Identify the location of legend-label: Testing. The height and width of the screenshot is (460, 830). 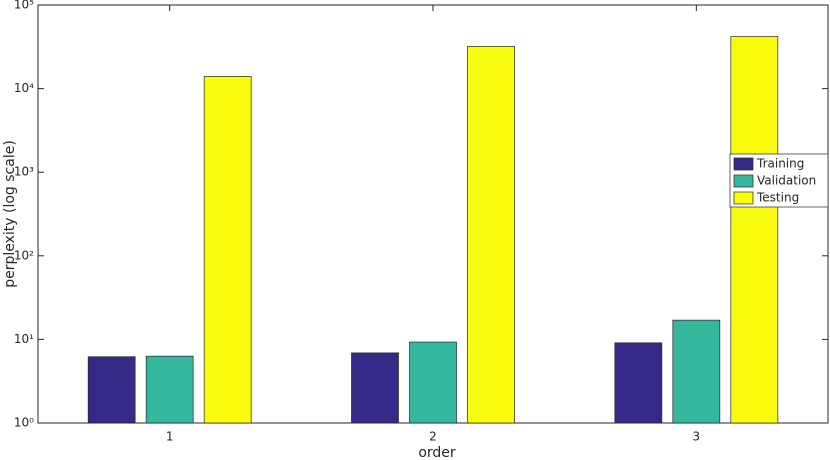
(777, 198).